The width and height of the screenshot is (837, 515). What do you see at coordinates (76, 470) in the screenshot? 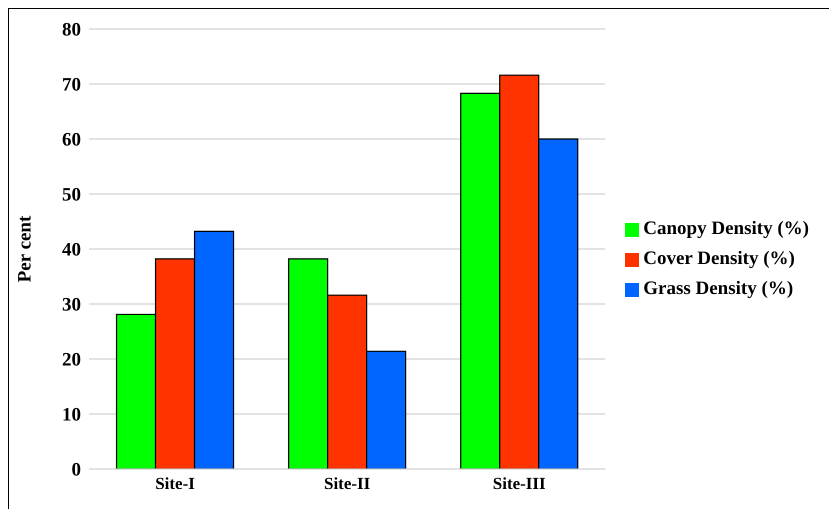
I see `y-tick-label: 0` at bounding box center [76, 470].